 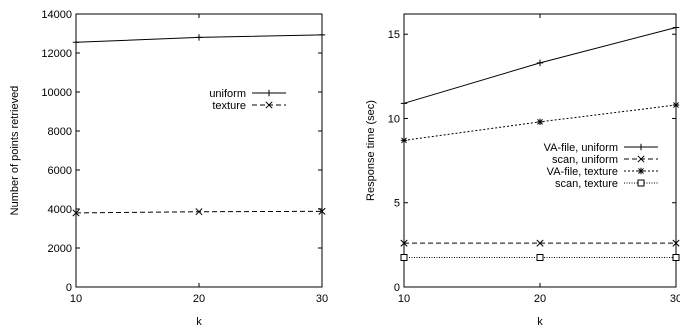 What do you see at coordinates (60, 132) in the screenshot?
I see `y-tick-label: 8000` at bounding box center [60, 132].